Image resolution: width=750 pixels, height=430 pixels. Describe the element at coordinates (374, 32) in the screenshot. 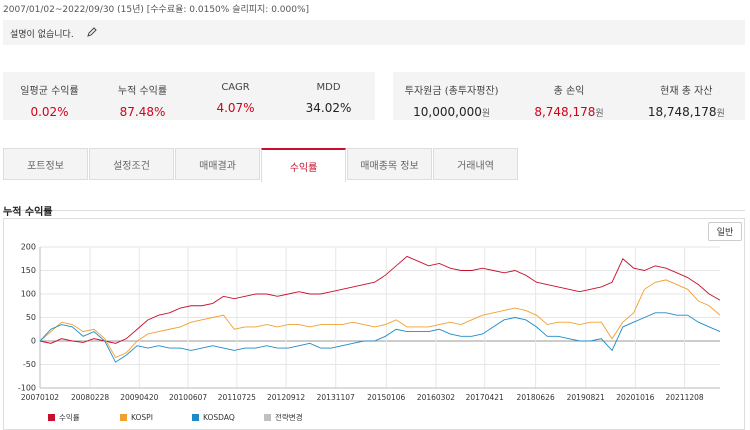

I see `description-box: 설명이 없습니다.` at that location.